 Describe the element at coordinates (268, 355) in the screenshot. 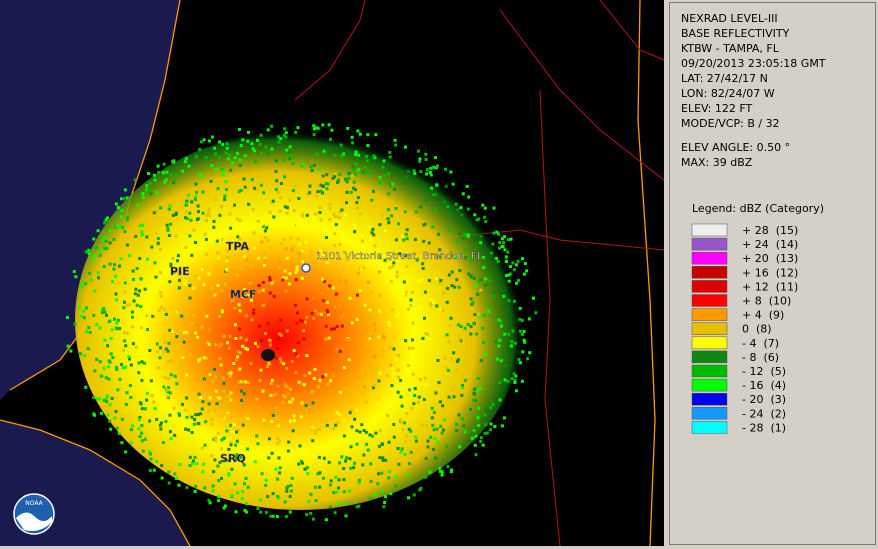

I see `radar-site` at that location.